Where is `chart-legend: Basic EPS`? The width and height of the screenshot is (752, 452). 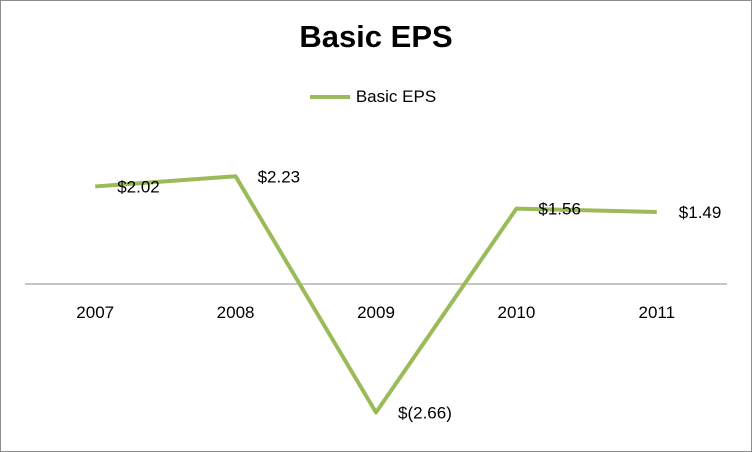 chart-legend: Basic EPS is located at coordinates (376, 97).